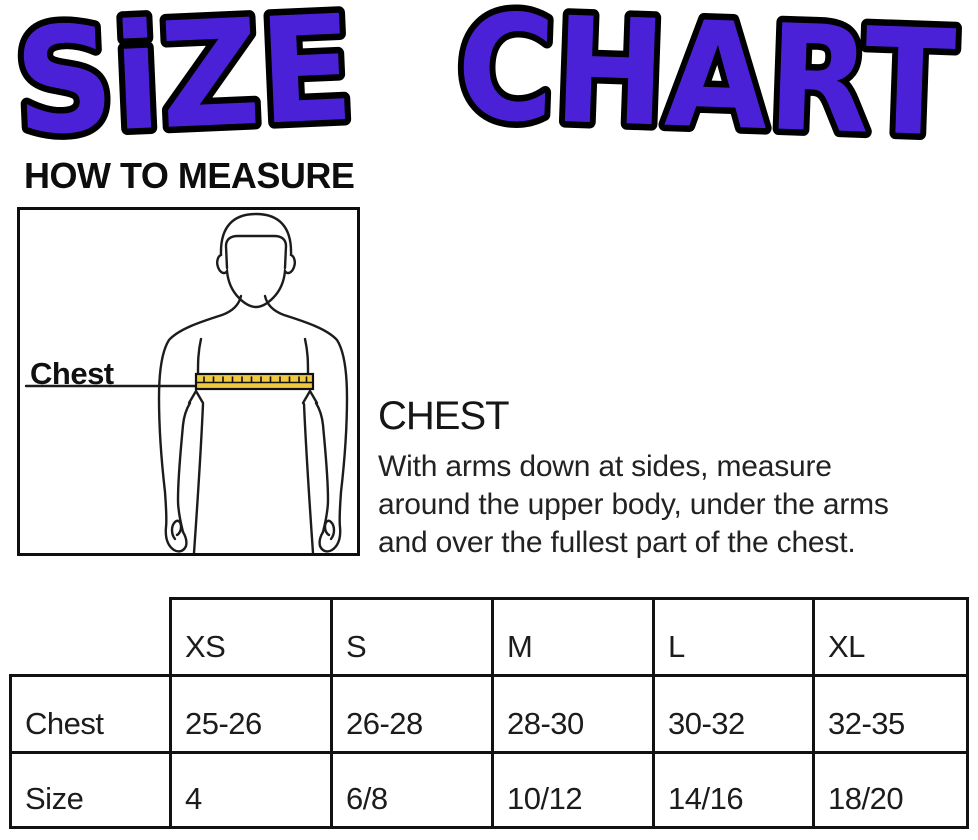 The height and width of the screenshot is (840, 978). What do you see at coordinates (573, 637) in the screenshot?
I see `column-header-m: M` at bounding box center [573, 637].